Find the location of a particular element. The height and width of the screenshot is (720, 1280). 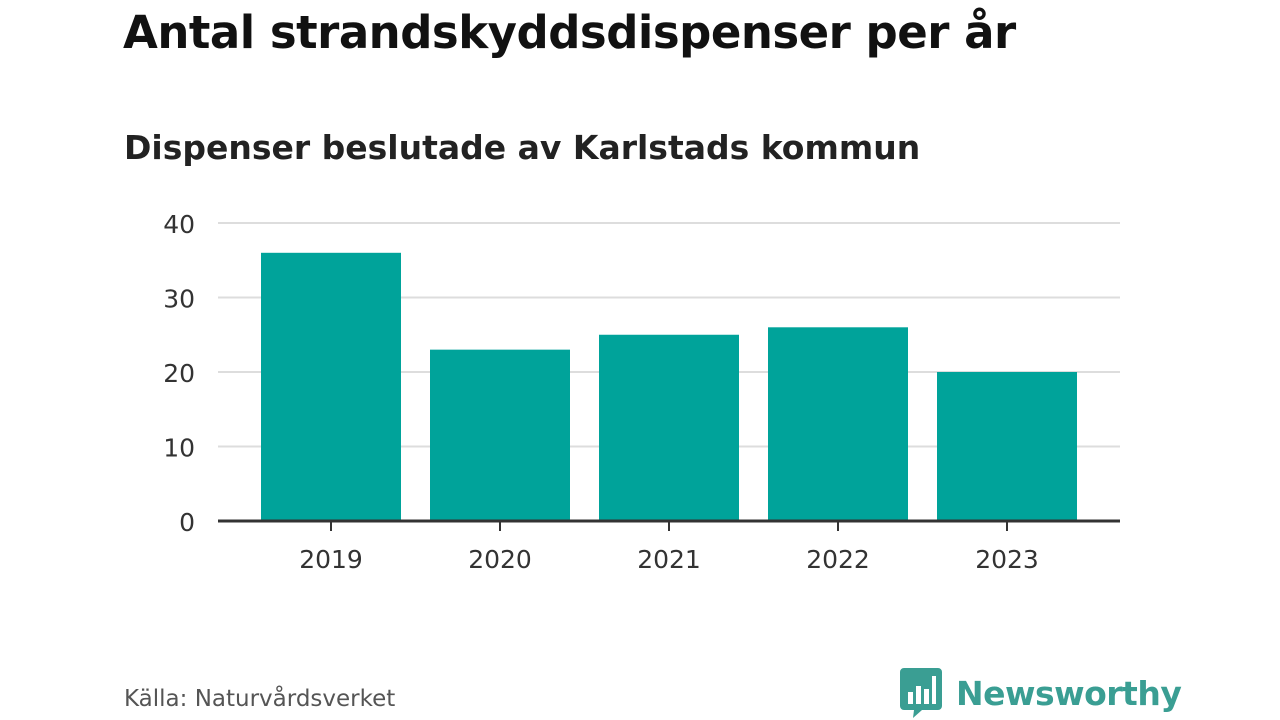

x-tick-label: 2019 is located at coordinates (331, 559).